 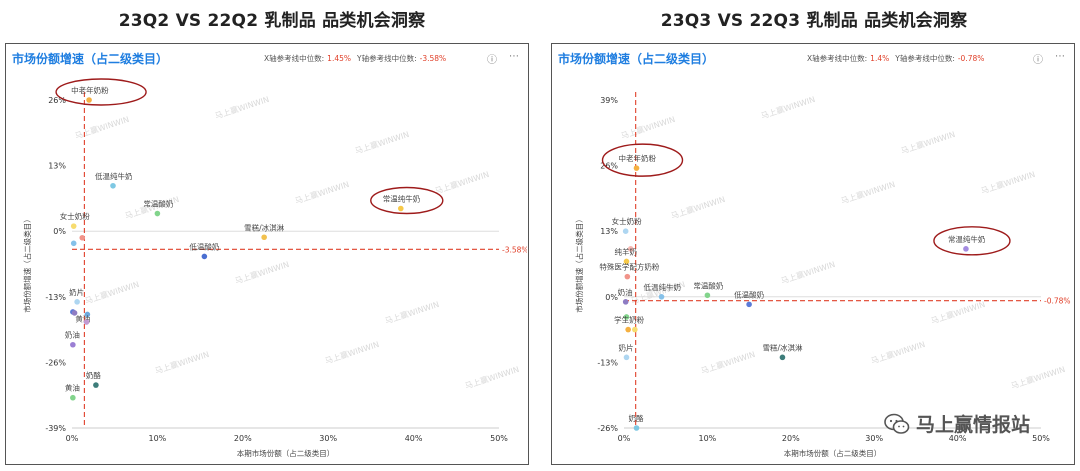 I want to click on left-main-title: 23Q2 VS 22Q2 乳制品 品类机会洞察, so click(x=272, y=21).